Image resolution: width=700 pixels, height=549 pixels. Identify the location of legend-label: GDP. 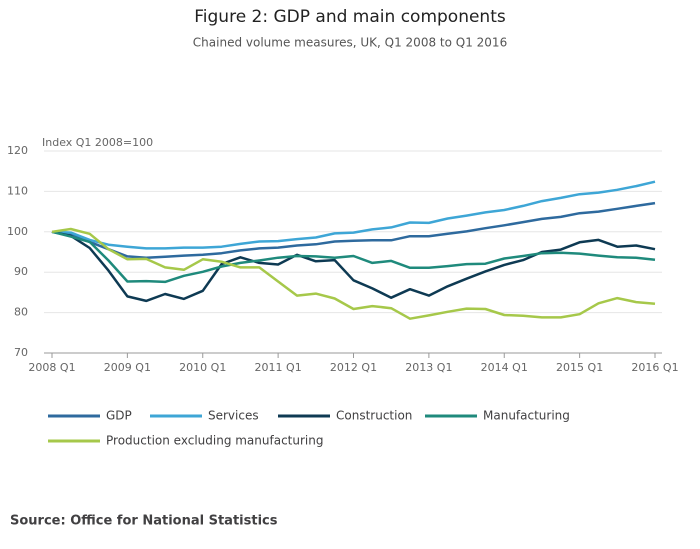
(119, 416).